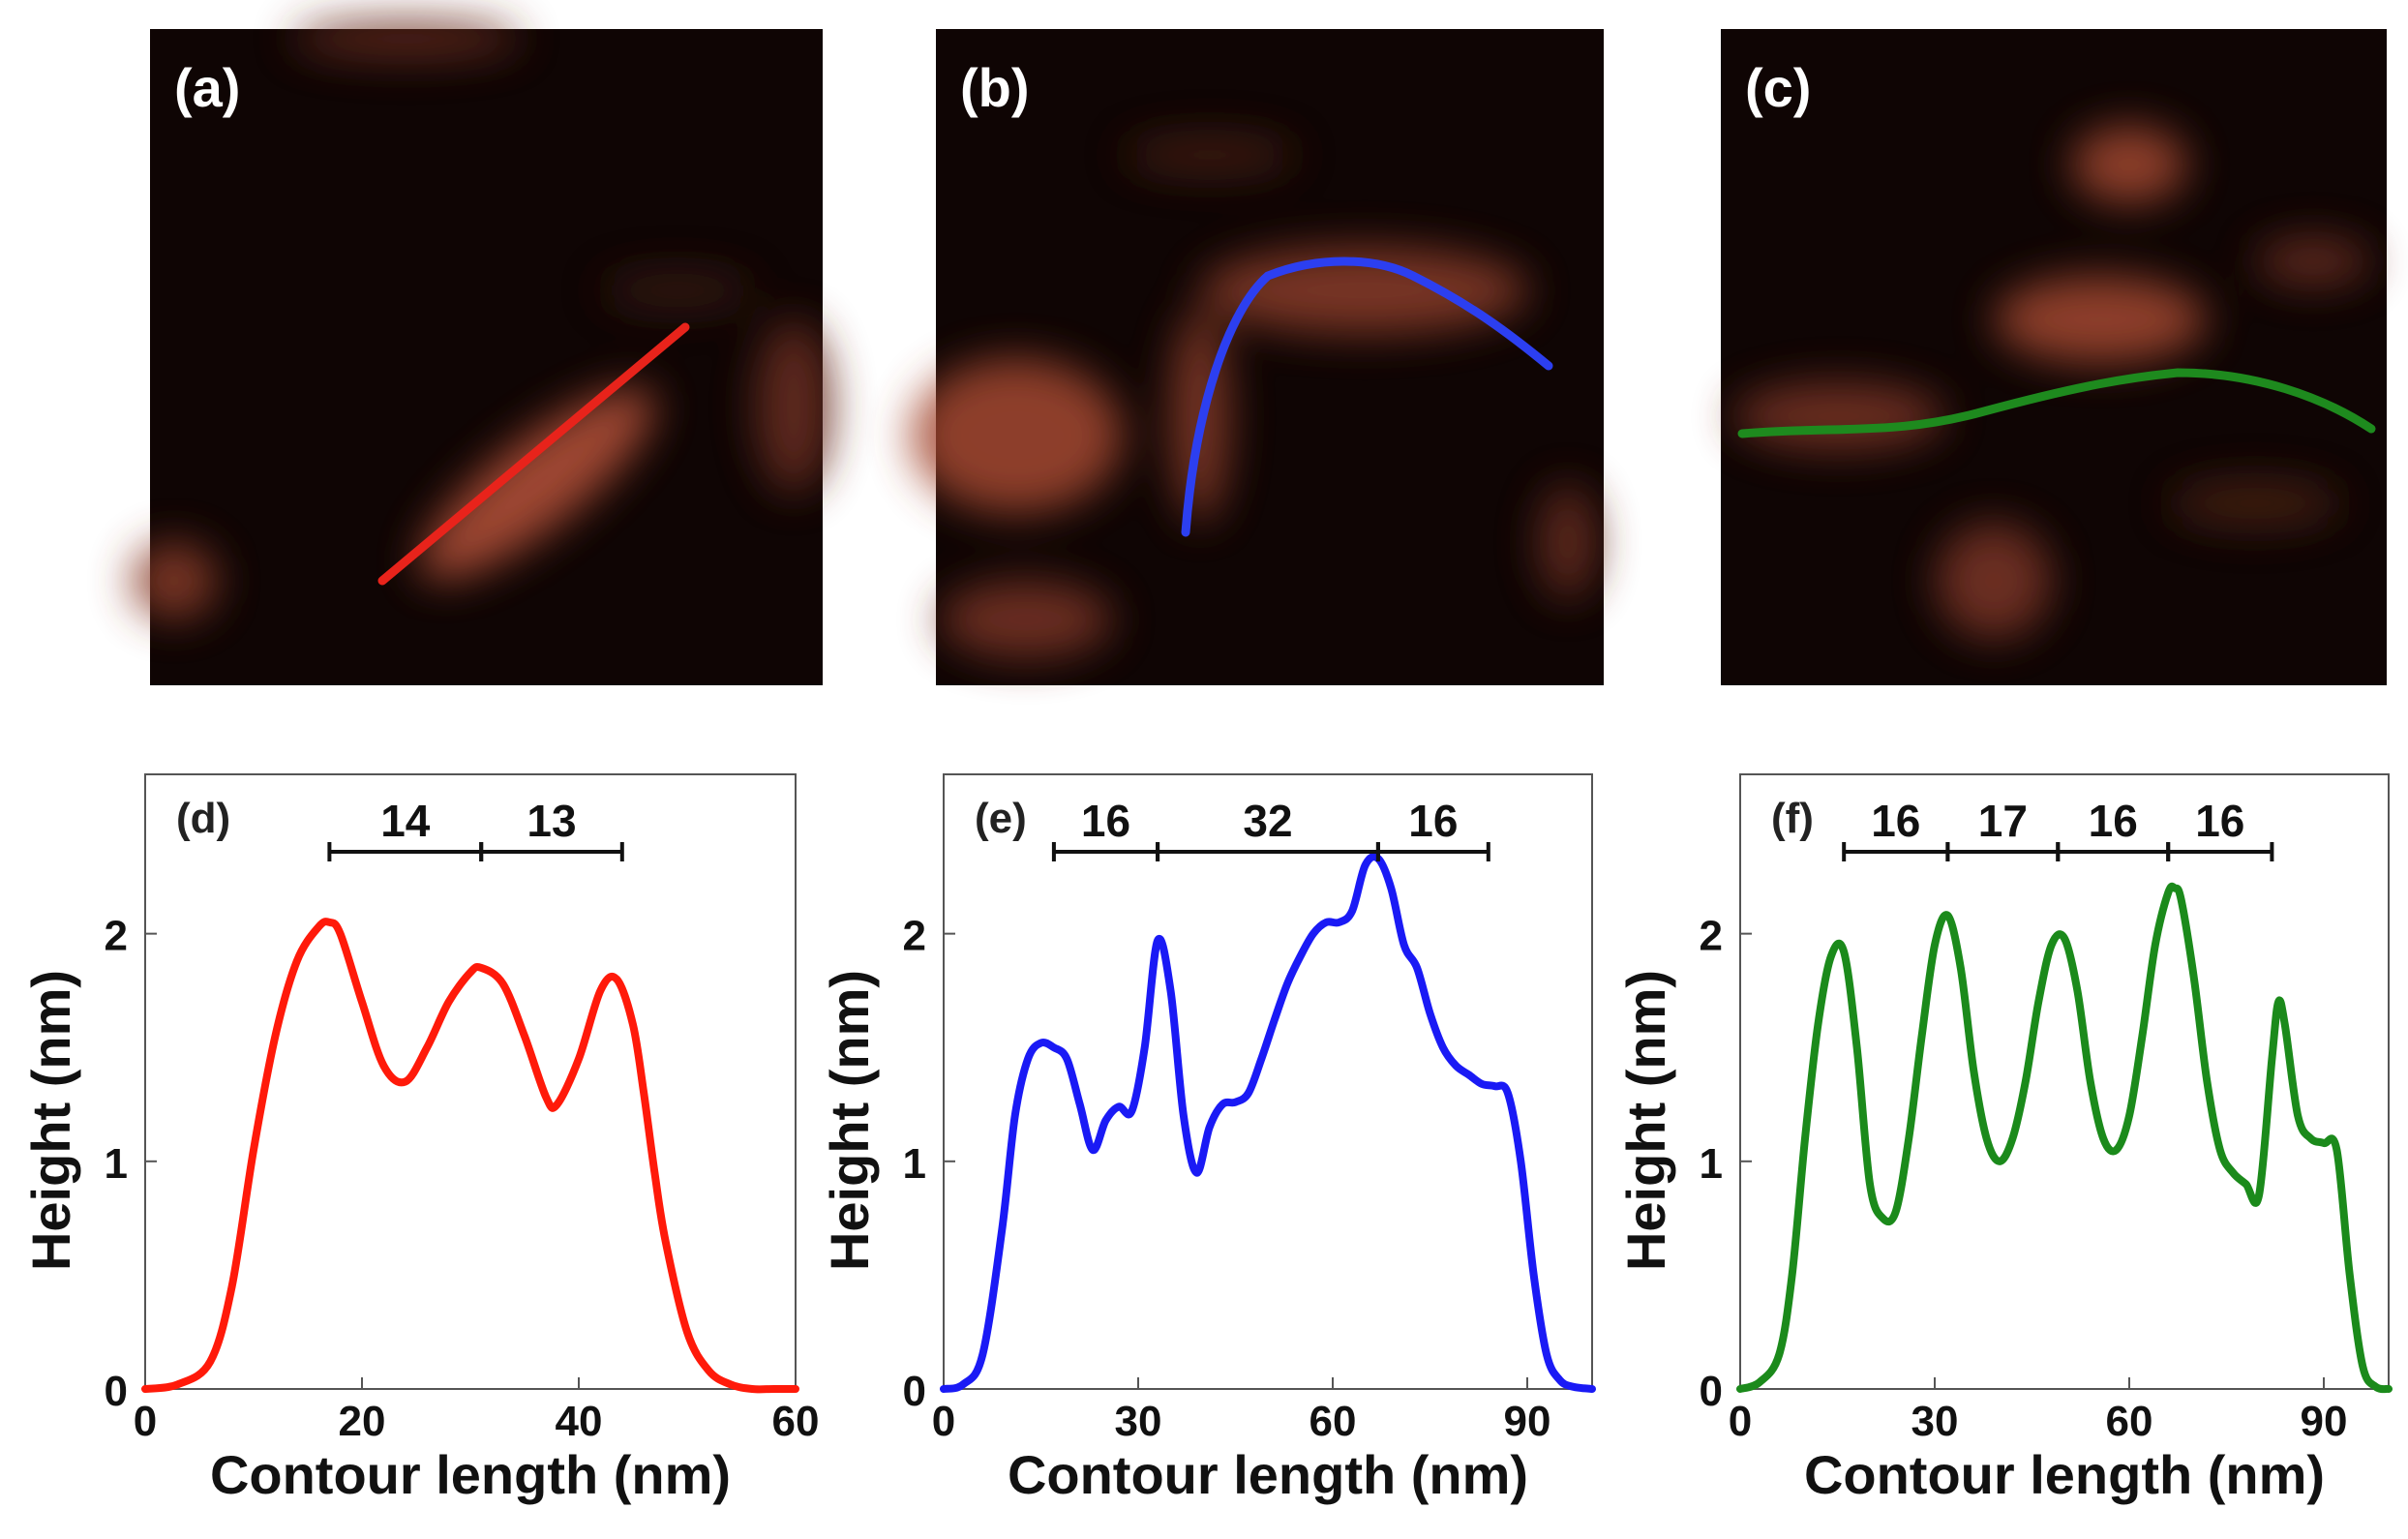 The height and width of the screenshot is (1539, 2408). I want to click on x-tick-label: 20, so click(362, 1421).